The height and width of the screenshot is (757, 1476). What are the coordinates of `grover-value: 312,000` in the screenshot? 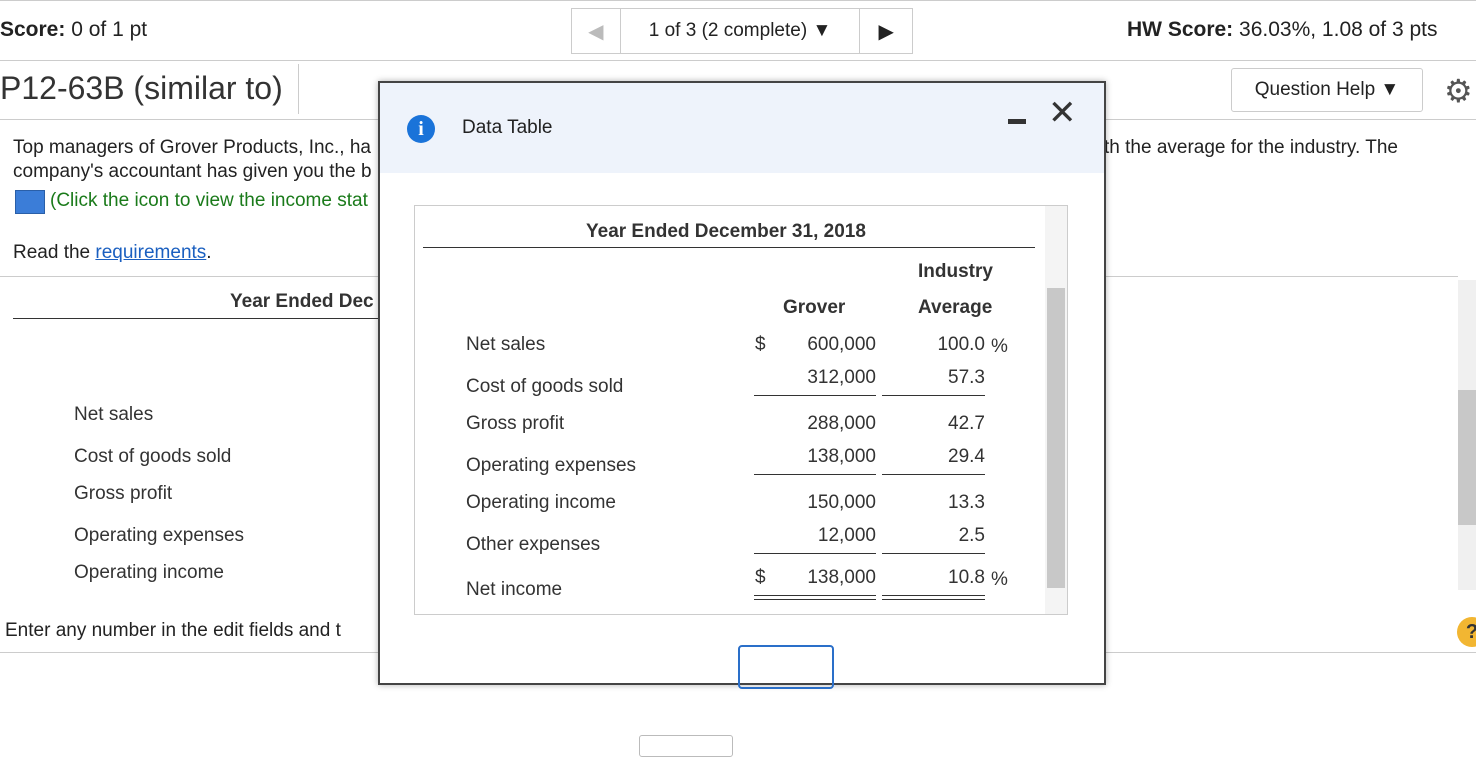 It's located at (841, 377).